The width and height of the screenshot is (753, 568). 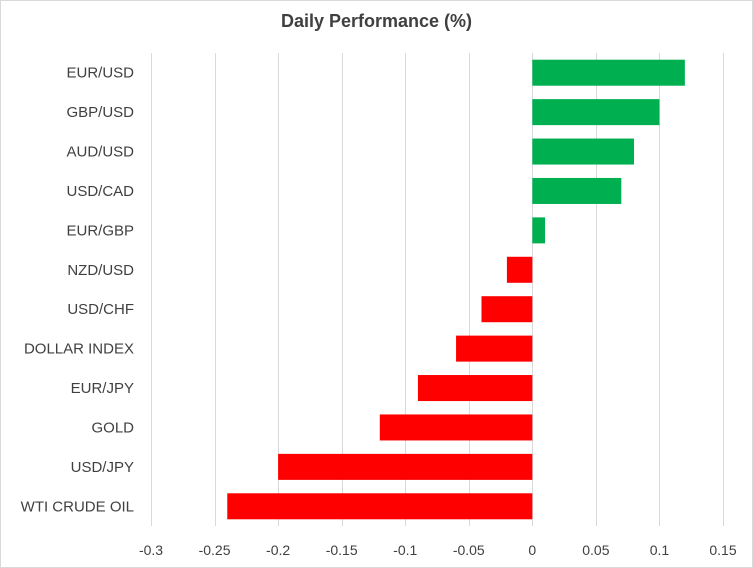 I want to click on category-label-1: GBP/USD, so click(x=100, y=112).